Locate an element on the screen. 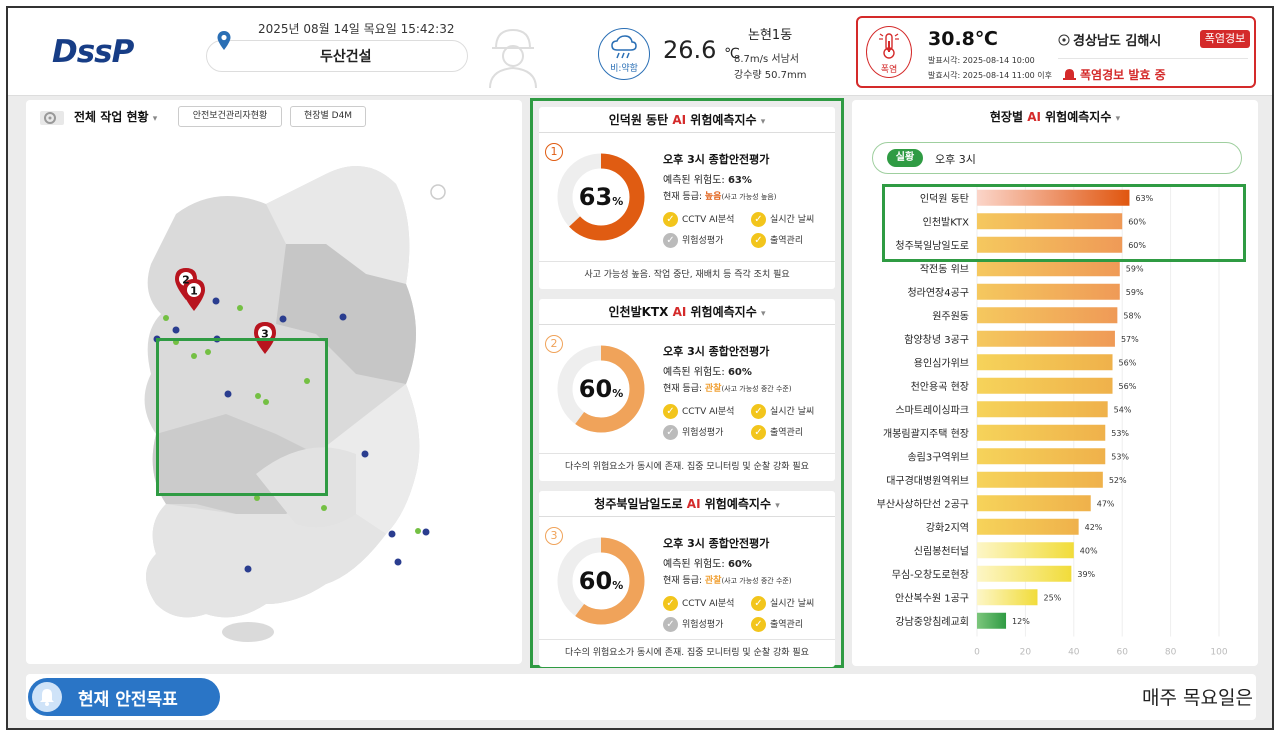 The image size is (1280, 738). actual-badge: 실황 is located at coordinates (905, 158).